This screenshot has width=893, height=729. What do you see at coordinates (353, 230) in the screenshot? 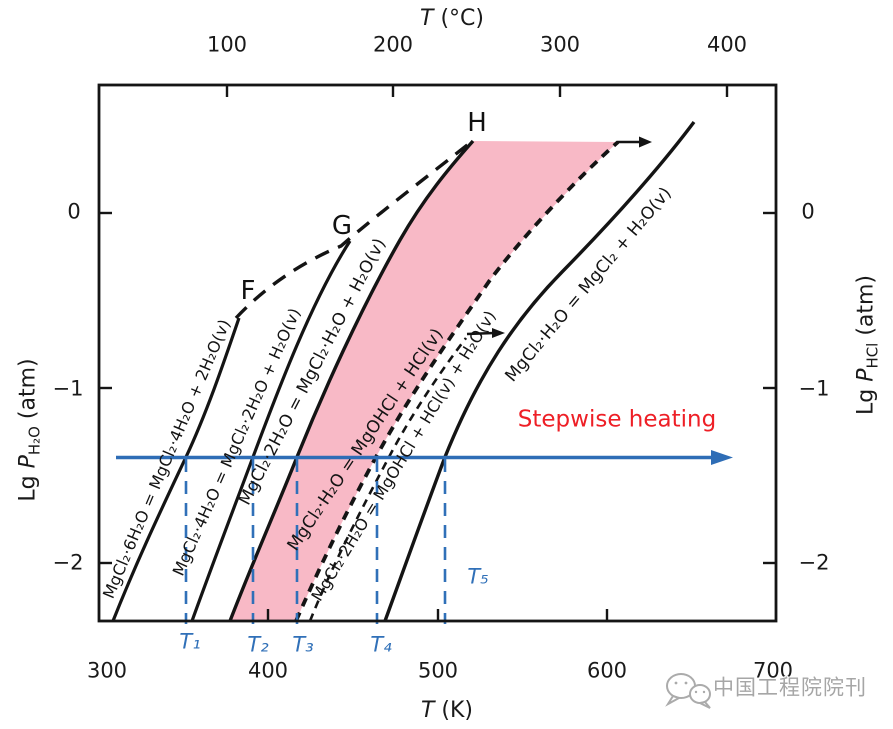
I see `curve-envelope-fgh` at bounding box center [353, 230].